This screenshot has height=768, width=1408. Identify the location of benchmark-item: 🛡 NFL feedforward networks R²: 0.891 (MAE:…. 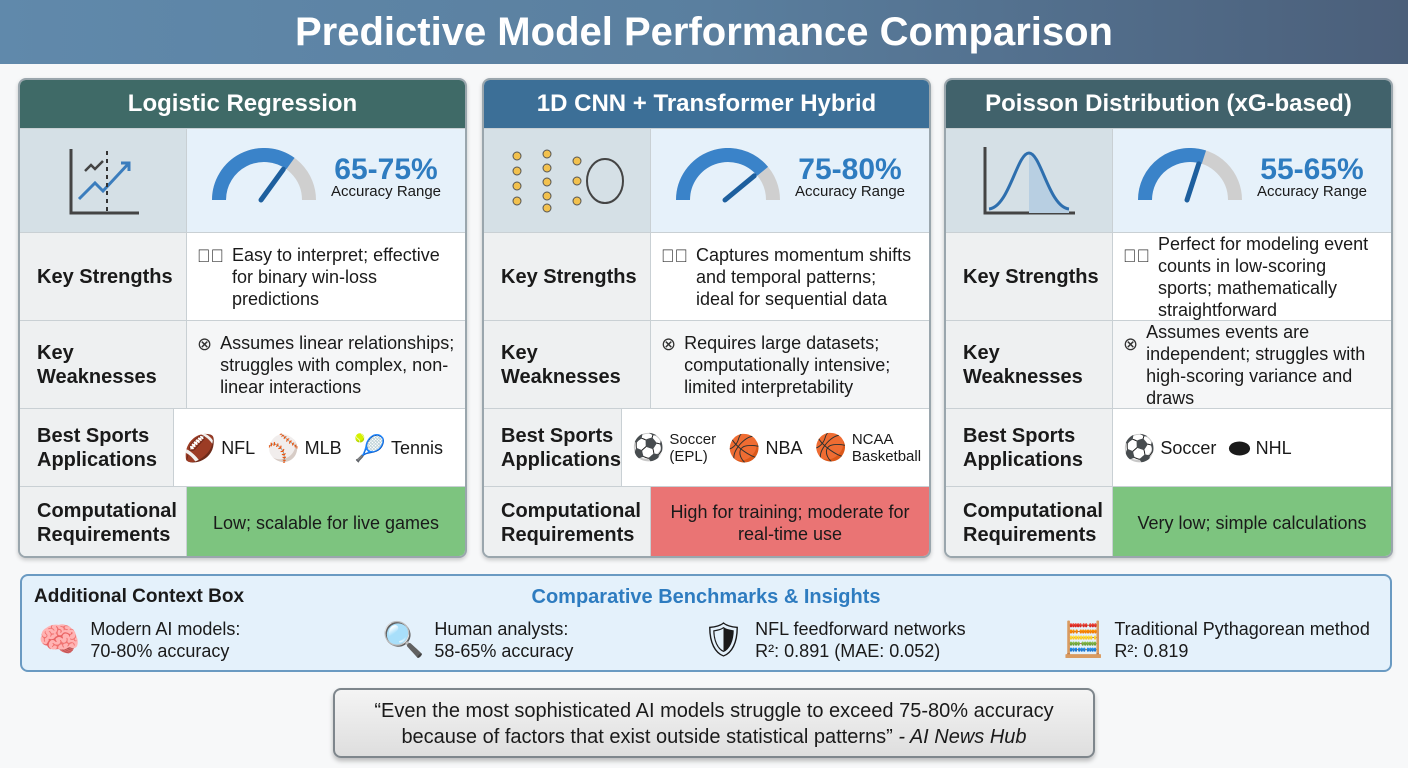
(834, 640).